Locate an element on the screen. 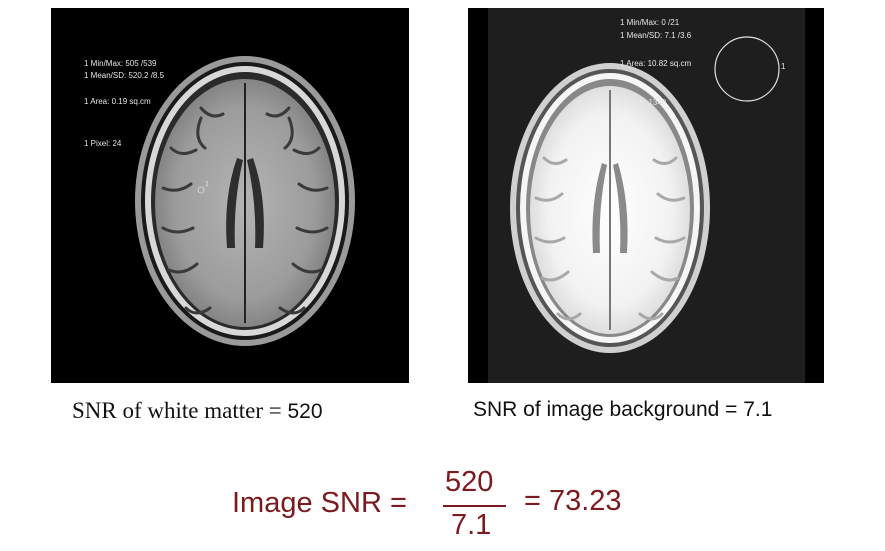 Image resolution: width=885 pixels, height=551 pixels. overlay-pixel-right: 1 Pixel: 1340 is located at coordinates (643, 102).